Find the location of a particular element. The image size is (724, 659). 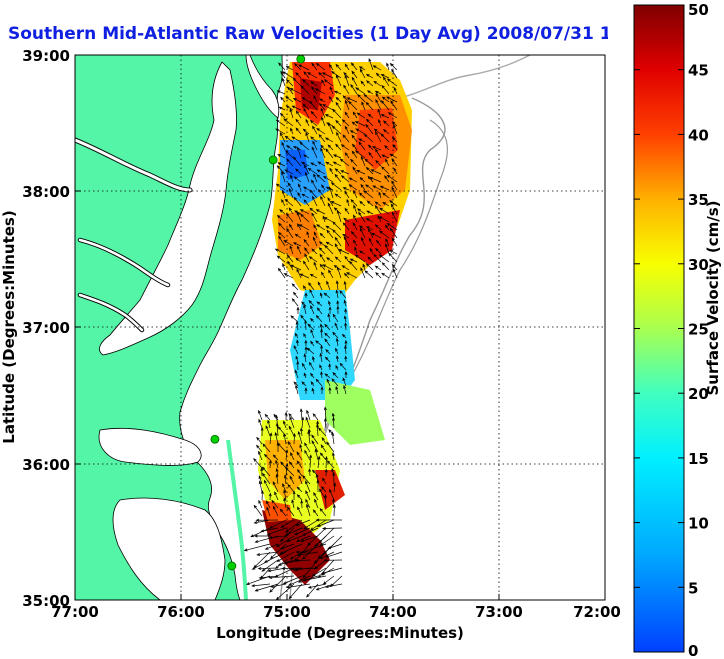

x-tick-label: 72:00 is located at coordinates (597, 612).